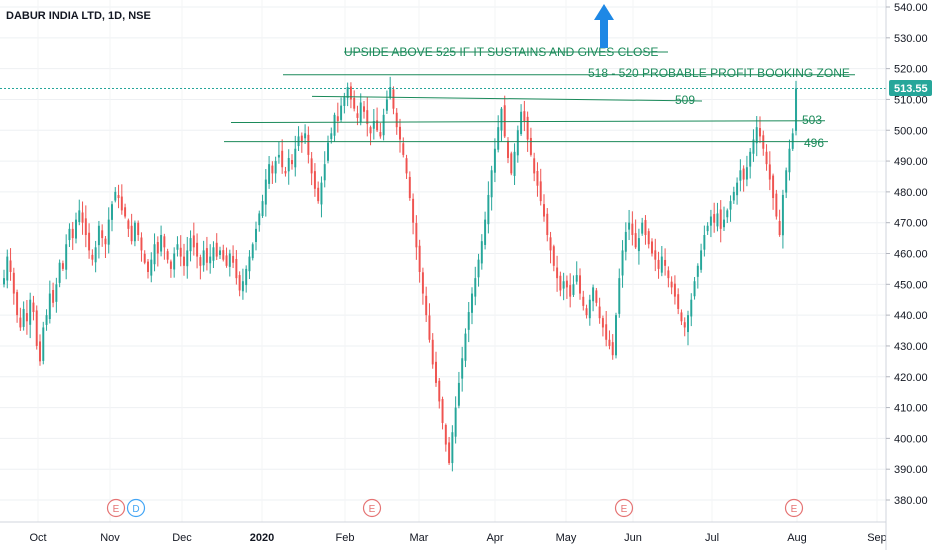 The image size is (932, 550). What do you see at coordinates (911, 70) in the screenshot?
I see `y-tick-label: 520.00` at bounding box center [911, 70].